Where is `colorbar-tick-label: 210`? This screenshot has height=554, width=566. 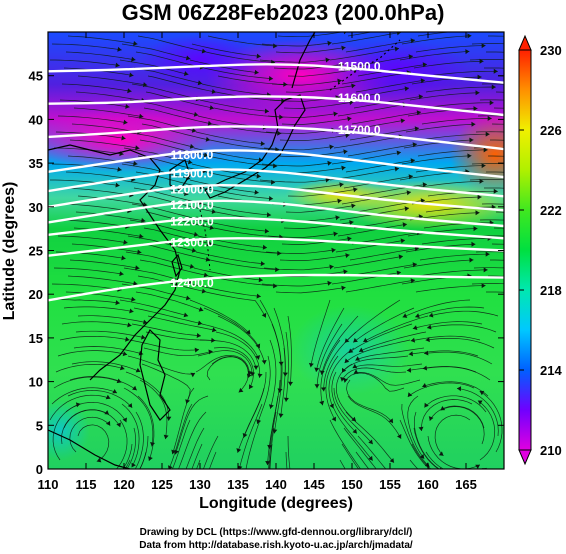 colorbar-tick-label: 210 is located at coordinates (551, 450).